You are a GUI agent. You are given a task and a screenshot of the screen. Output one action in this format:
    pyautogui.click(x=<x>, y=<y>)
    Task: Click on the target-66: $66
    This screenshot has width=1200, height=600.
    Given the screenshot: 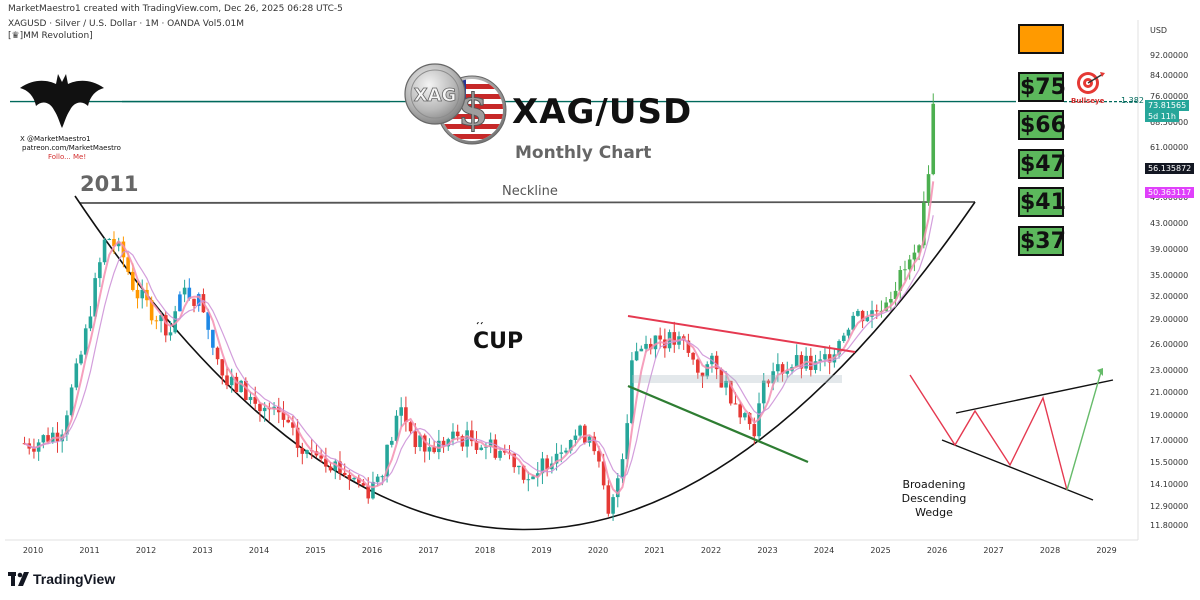 What is the action you would take?
    pyautogui.click(x=1042, y=125)
    